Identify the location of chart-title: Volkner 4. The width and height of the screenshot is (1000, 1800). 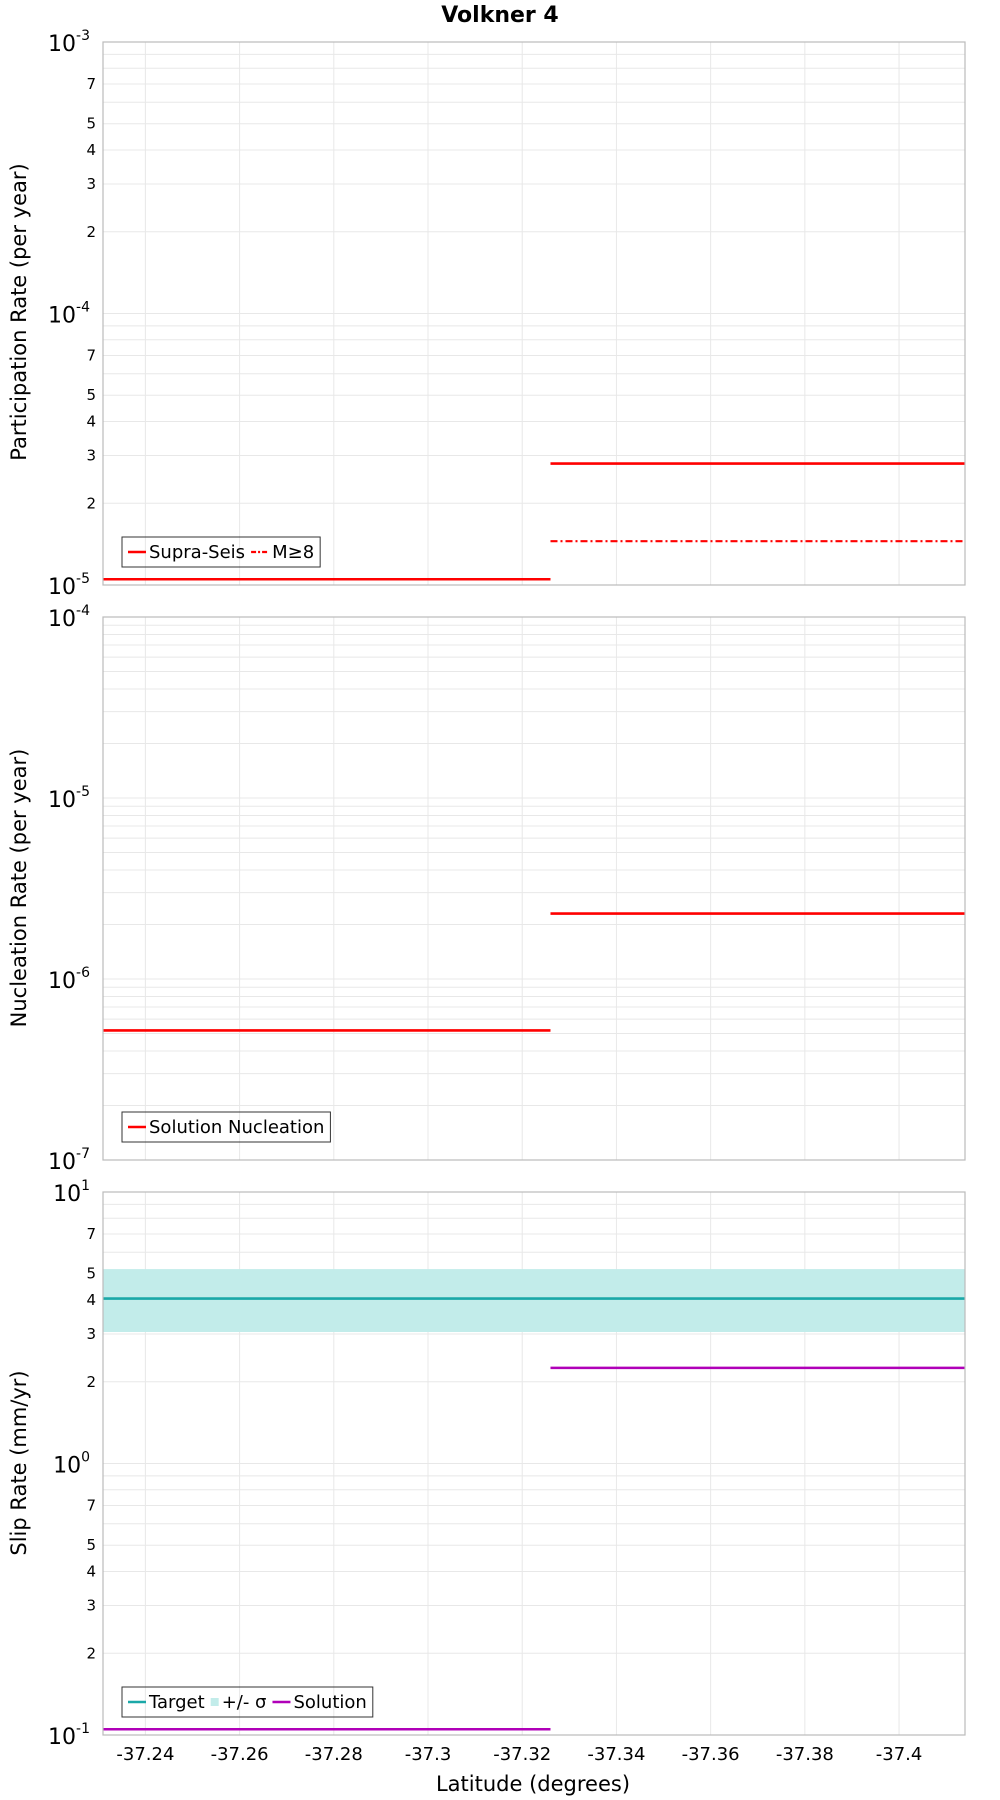
(500, 15).